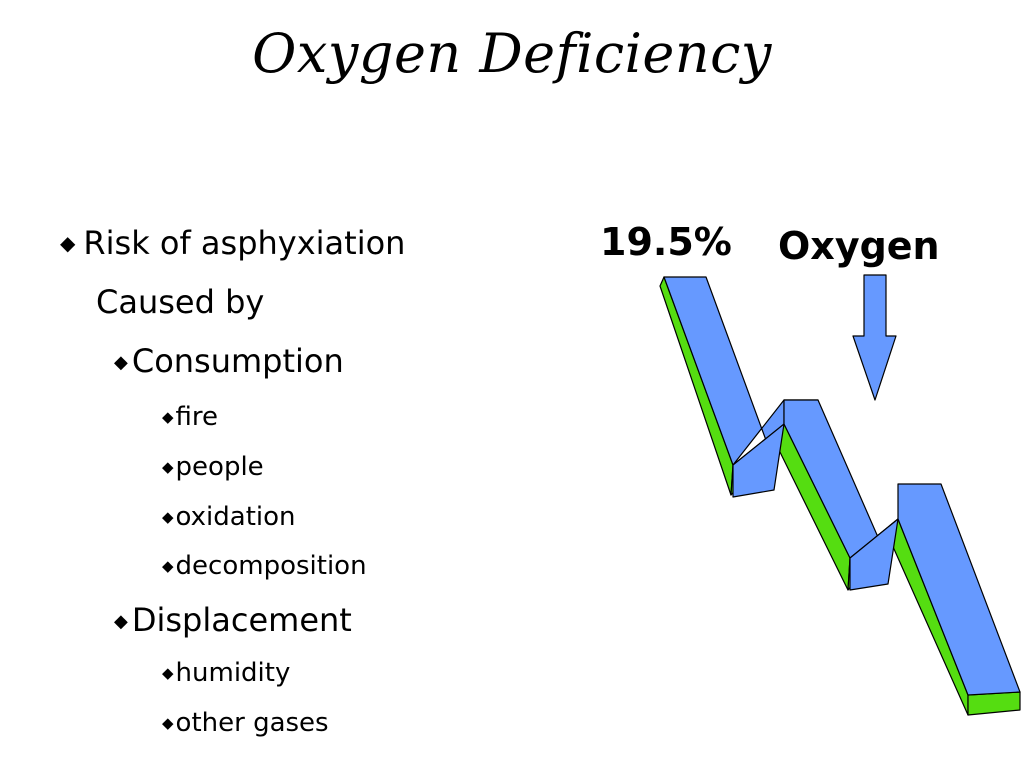 This screenshot has width=1024, height=768. Describe the element at coordinates (512, 53) in the screenshot. I see `slide-title: Oxygen Deficiency` at that location.